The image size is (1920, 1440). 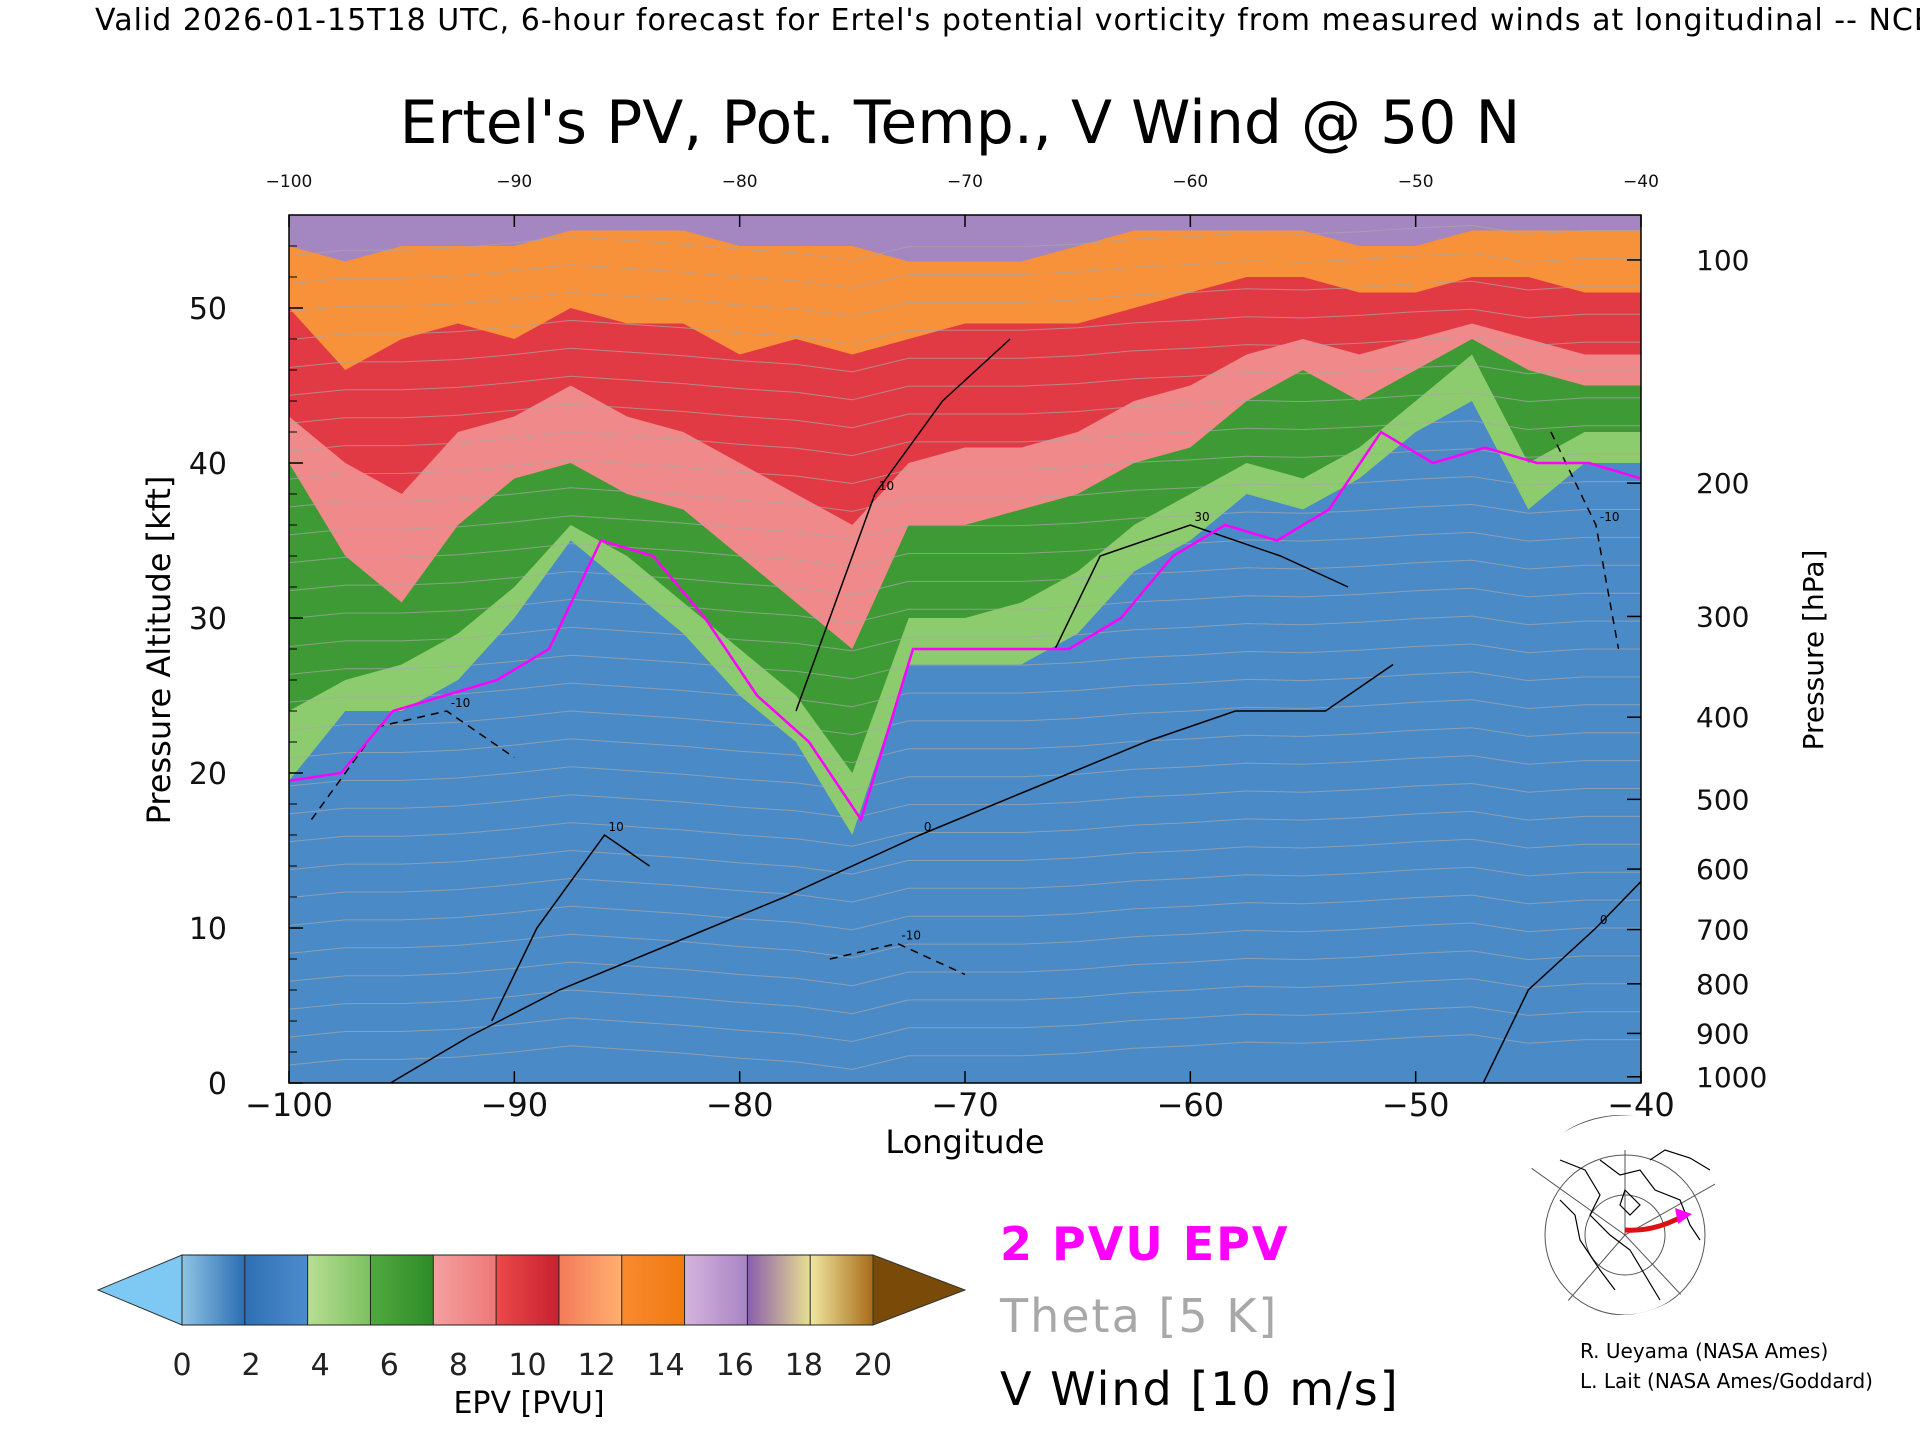 What do you see at coordinates (1190, 182) in the screenshot?
I see `x-top-tick-label: −60` at bounding box center [1190, 182].